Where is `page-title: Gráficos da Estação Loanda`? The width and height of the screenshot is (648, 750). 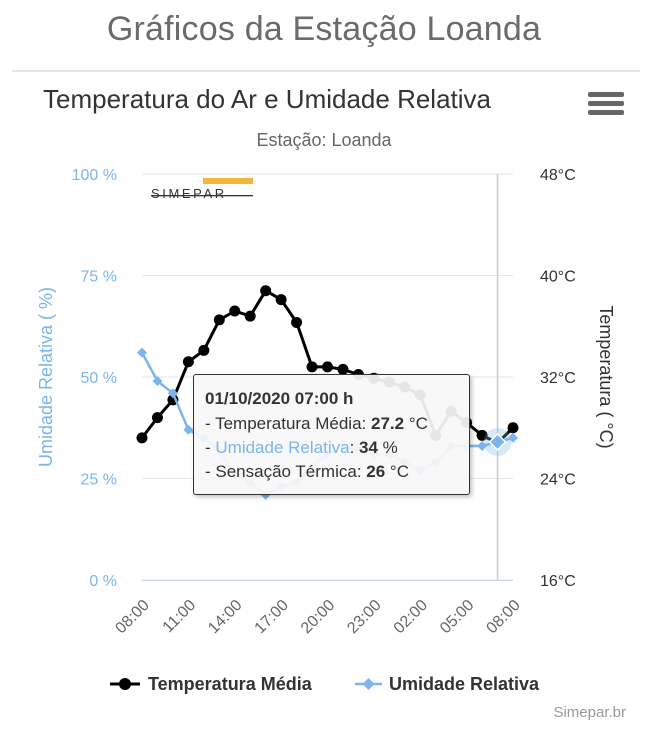
page-title: Gráficos da Estação Loanda is located at coordinates (324, 29).